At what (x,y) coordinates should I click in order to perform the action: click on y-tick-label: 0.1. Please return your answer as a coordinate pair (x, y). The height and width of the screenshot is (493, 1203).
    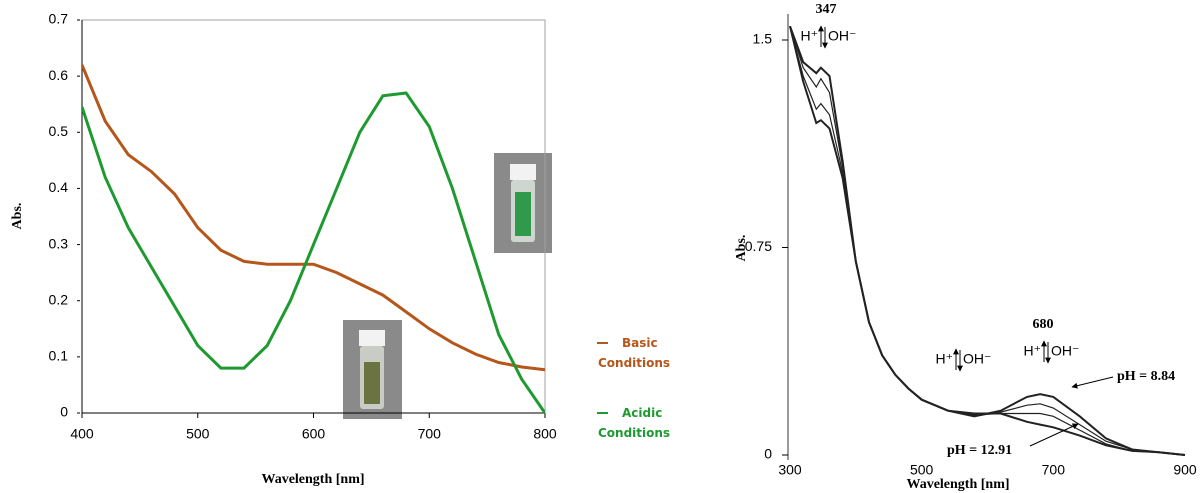
    Looking at the image, I should click on (59, 356).